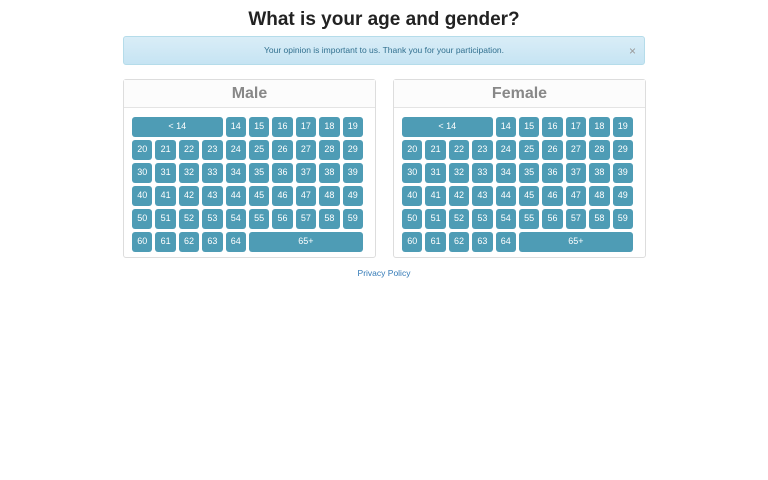  I want to click on privacy-link: Privacy Policy, so click(384, 273).